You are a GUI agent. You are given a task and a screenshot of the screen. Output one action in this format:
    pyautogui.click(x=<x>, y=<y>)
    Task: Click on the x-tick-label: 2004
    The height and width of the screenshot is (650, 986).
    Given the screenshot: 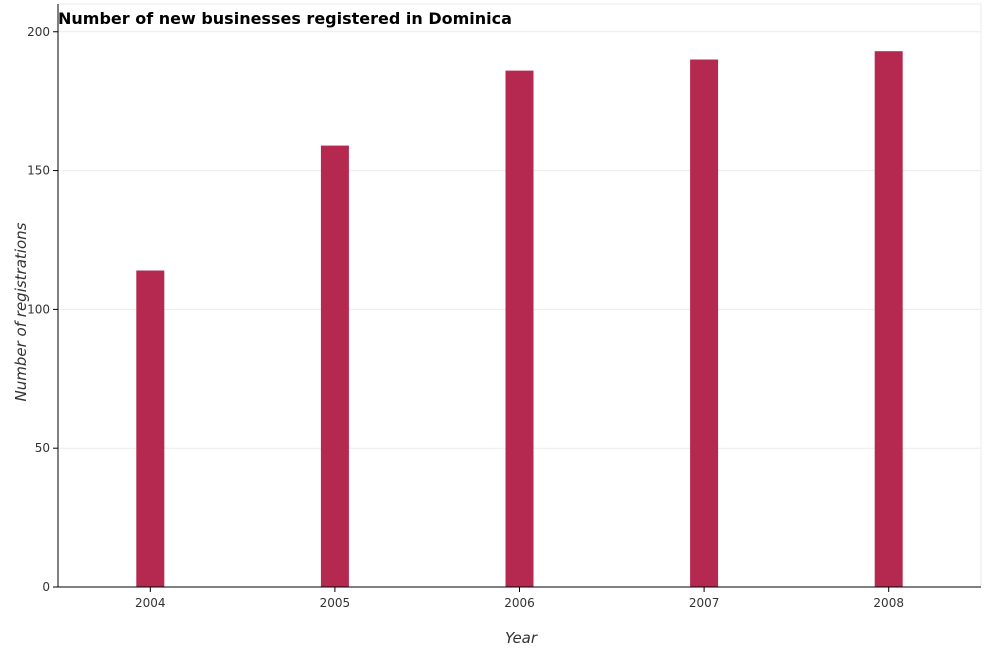 What is the action you would take?
    pyautogui.click(x=150, y=603)
    